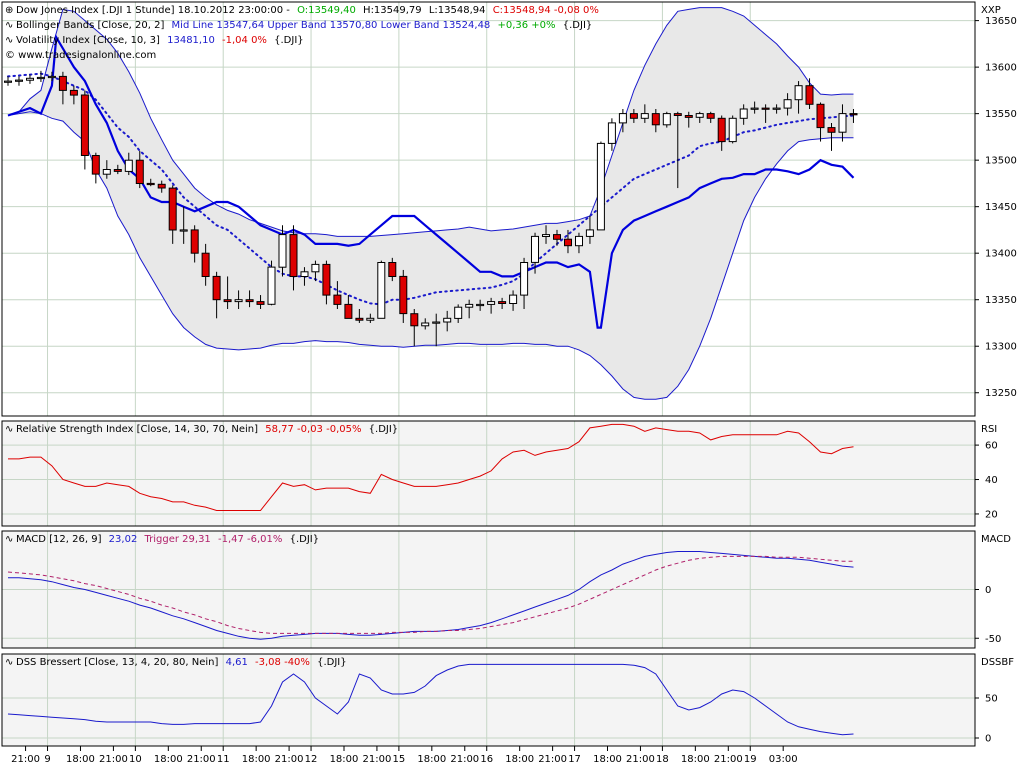  Describe the element at coordinates (991, 10) in the screenshot. I see `price-axis-title: XXP` at that location.